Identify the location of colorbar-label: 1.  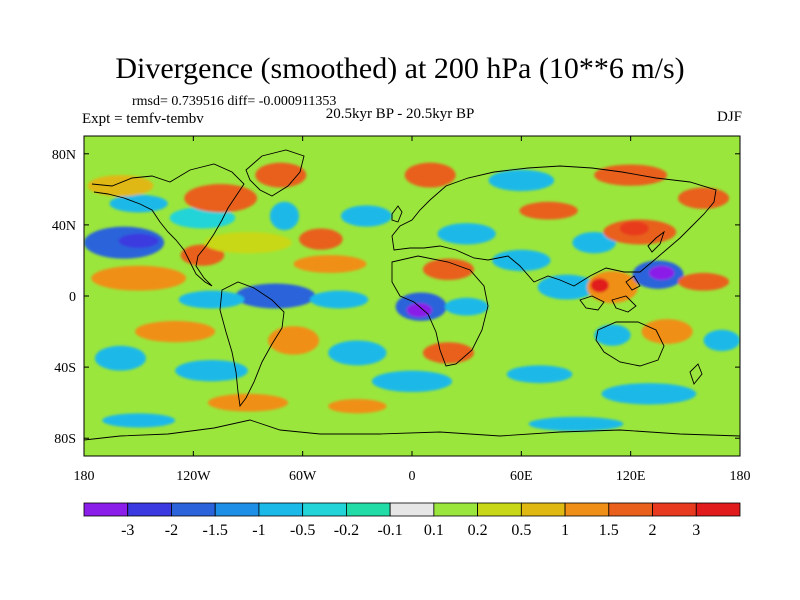
(565, 530).